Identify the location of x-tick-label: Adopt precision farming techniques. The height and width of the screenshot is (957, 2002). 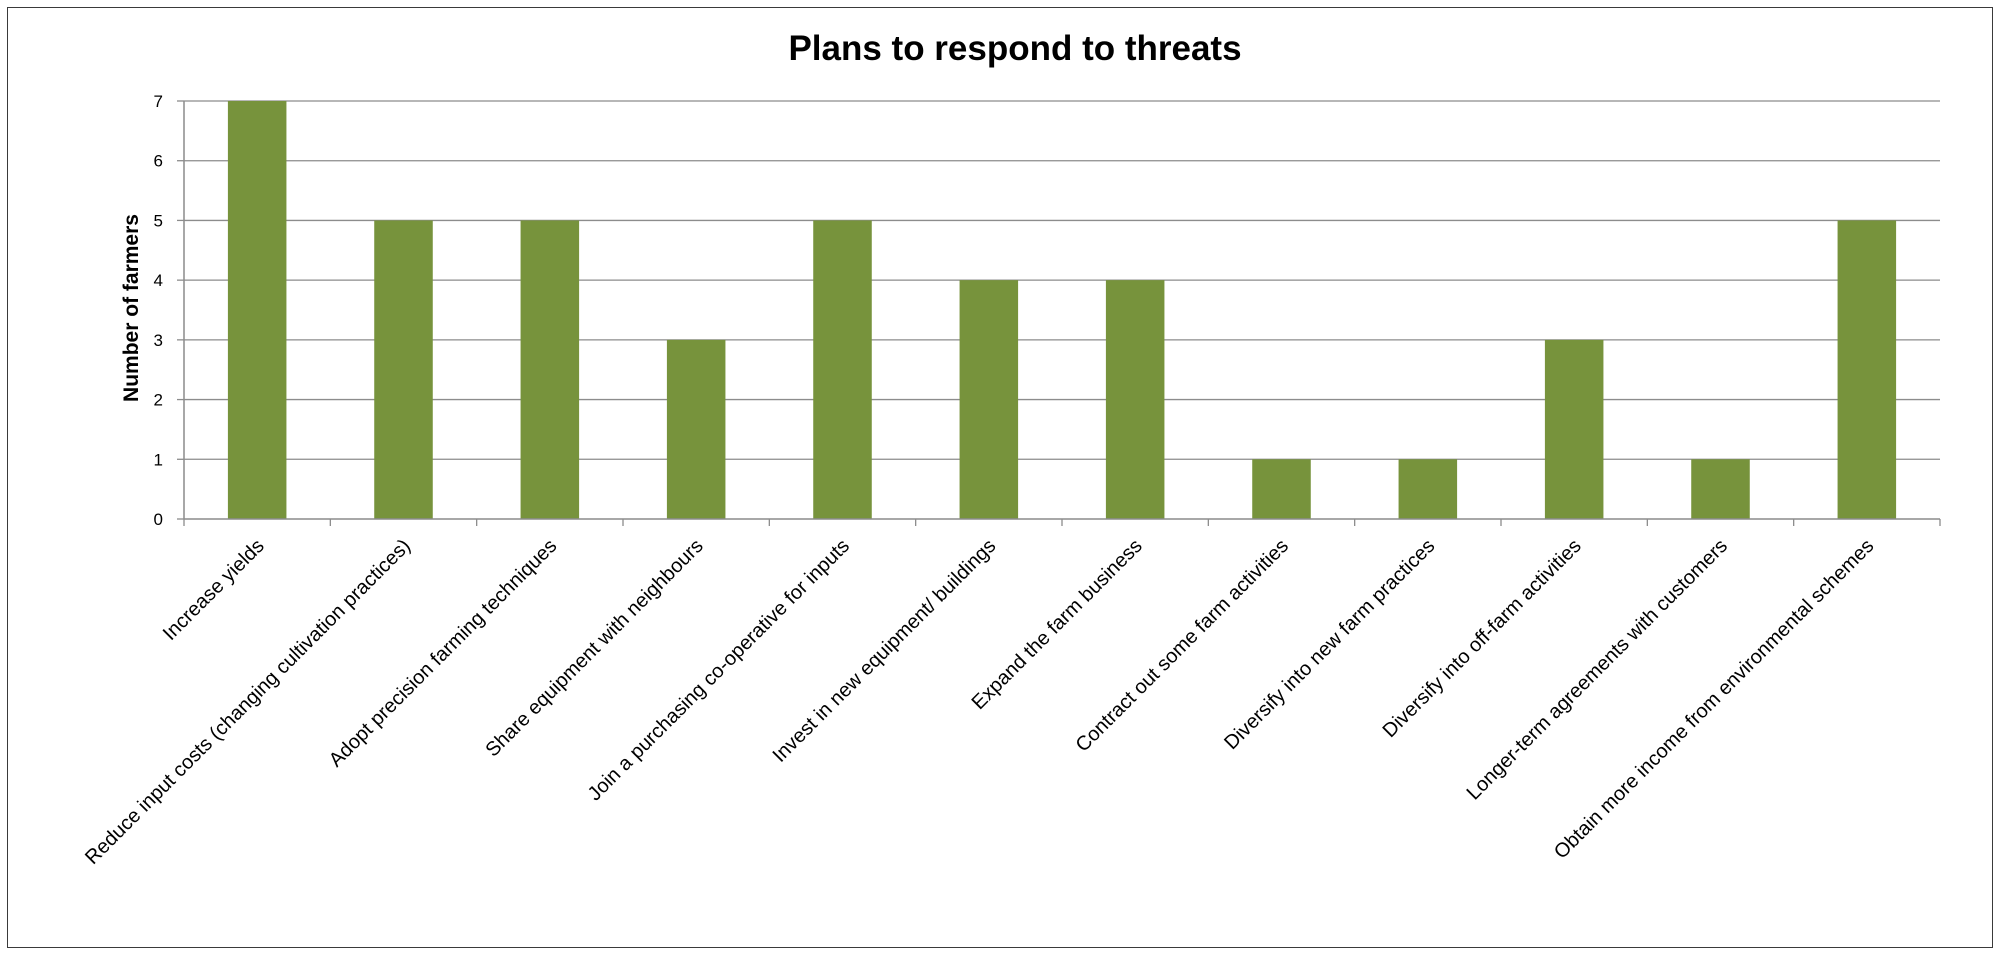
(443, 653).